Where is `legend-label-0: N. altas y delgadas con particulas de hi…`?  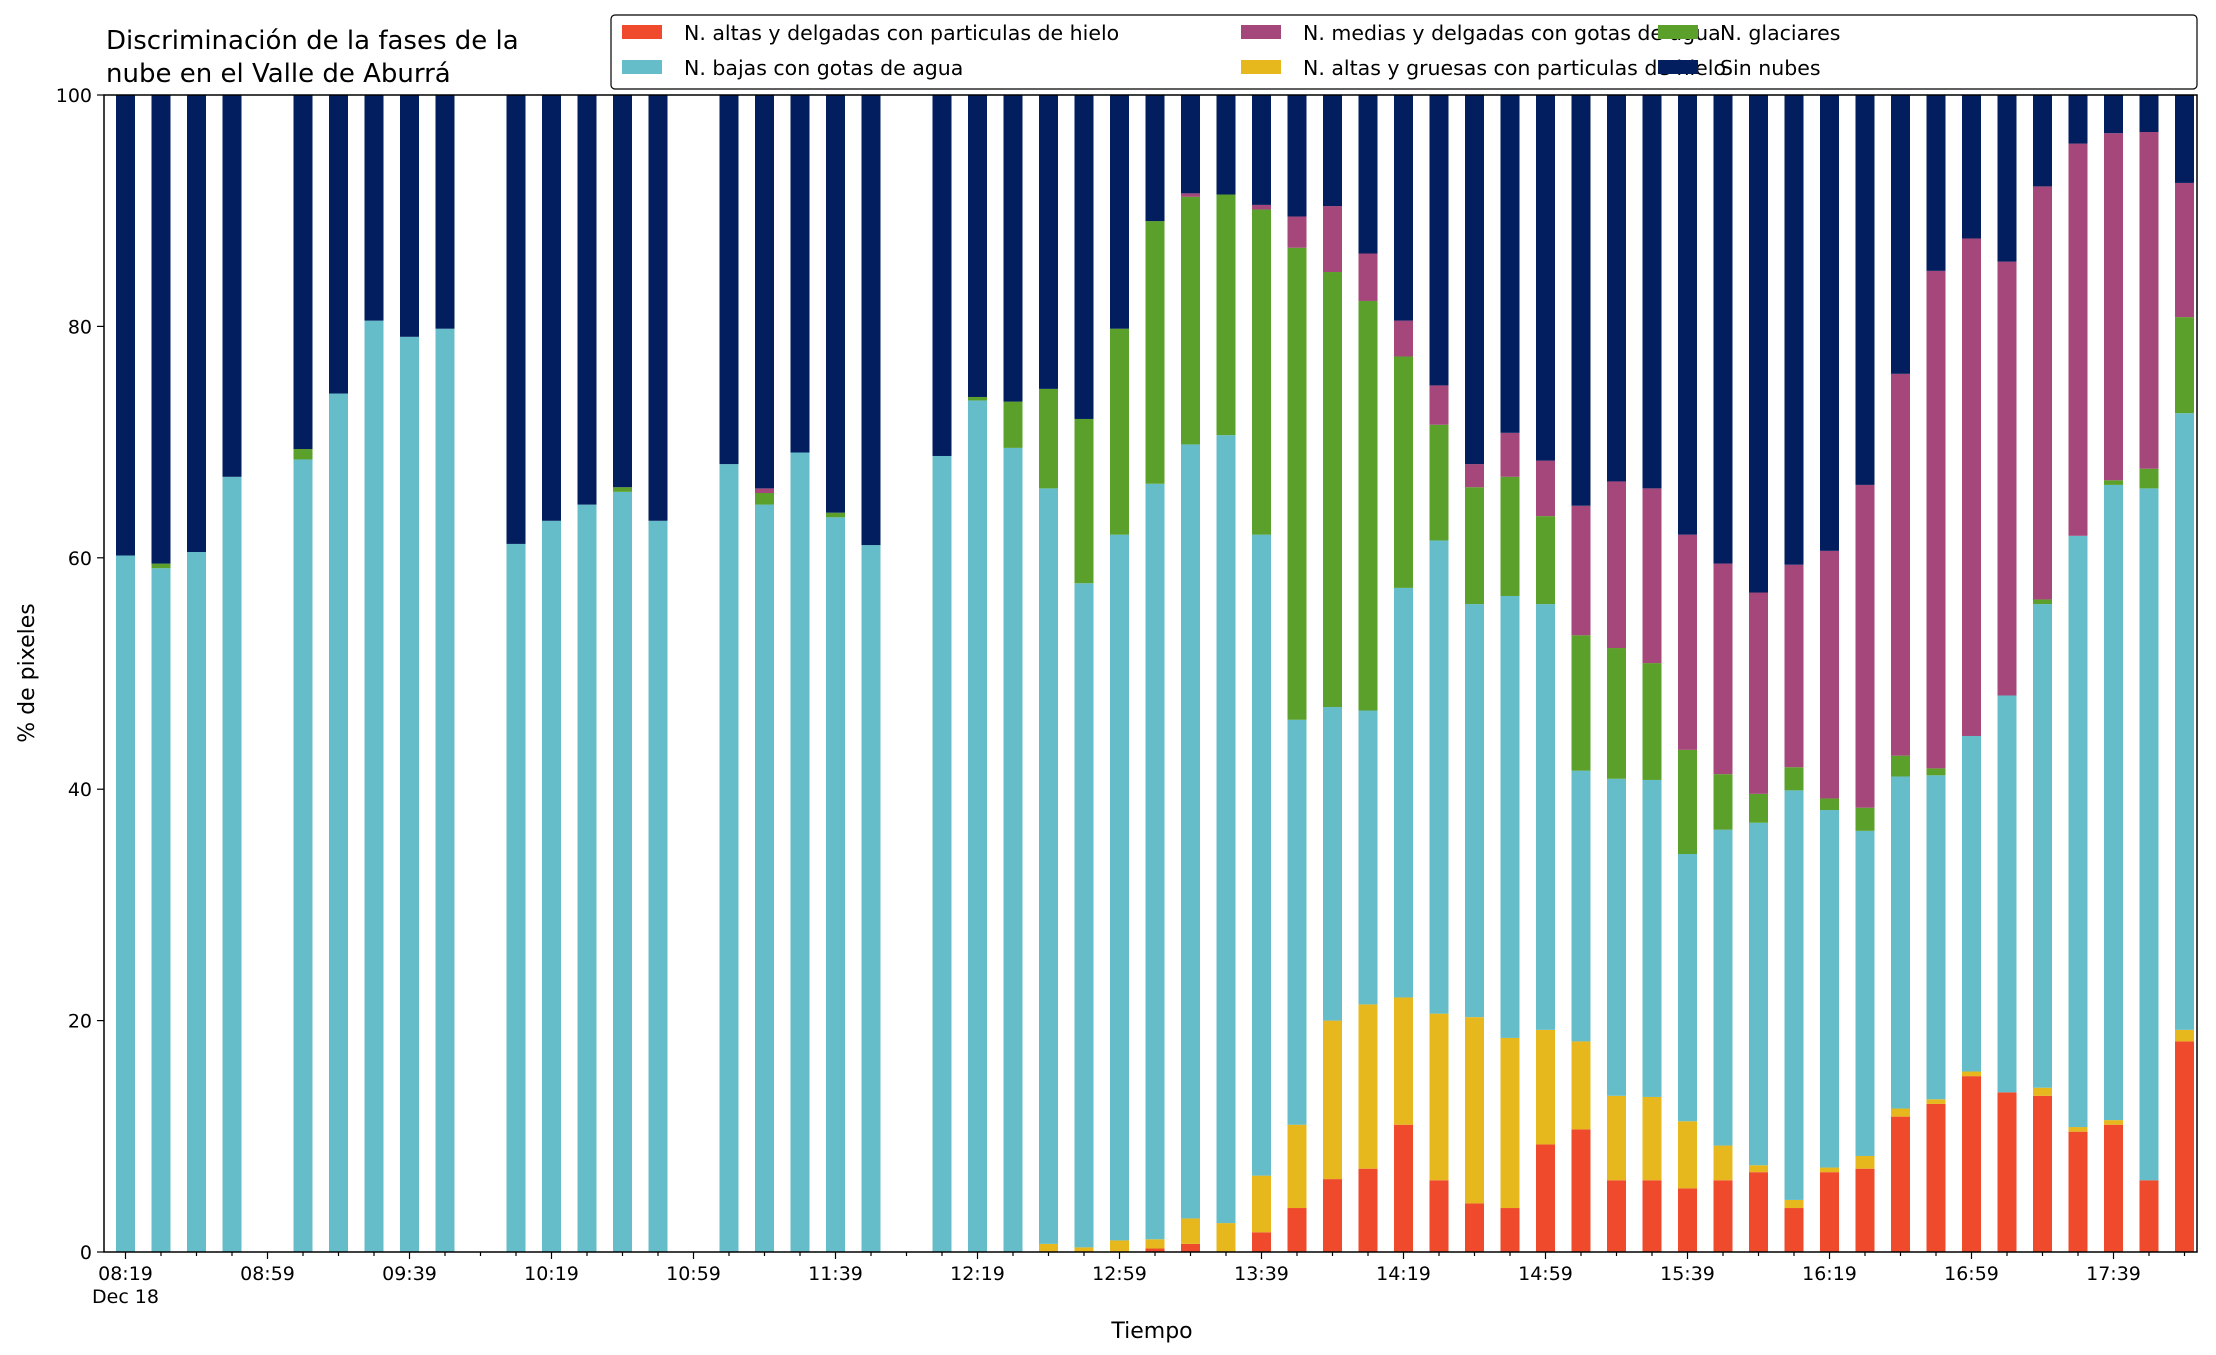 legend-label-0: N. altas y delgadas con particulas de hi… is located at coordinates (901, 33).